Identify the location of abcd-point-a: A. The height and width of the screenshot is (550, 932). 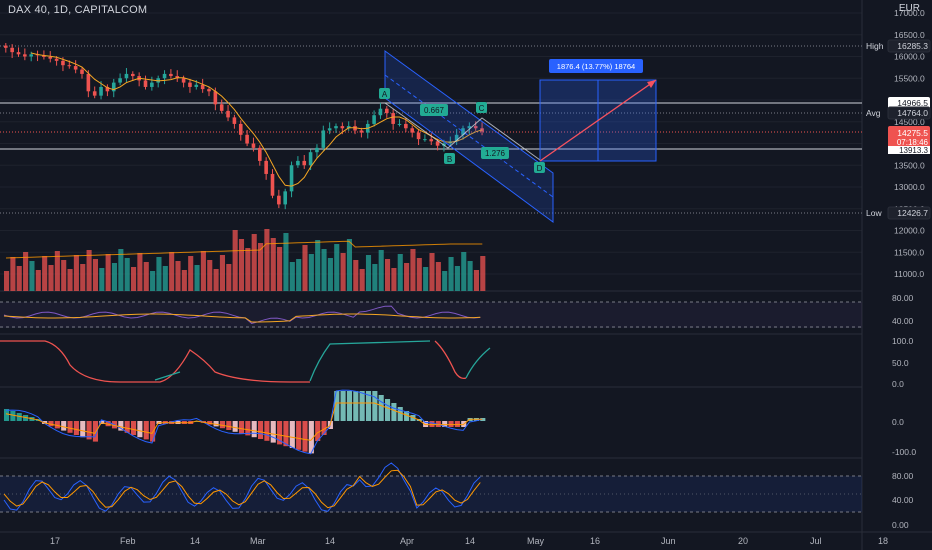
(384, 93).